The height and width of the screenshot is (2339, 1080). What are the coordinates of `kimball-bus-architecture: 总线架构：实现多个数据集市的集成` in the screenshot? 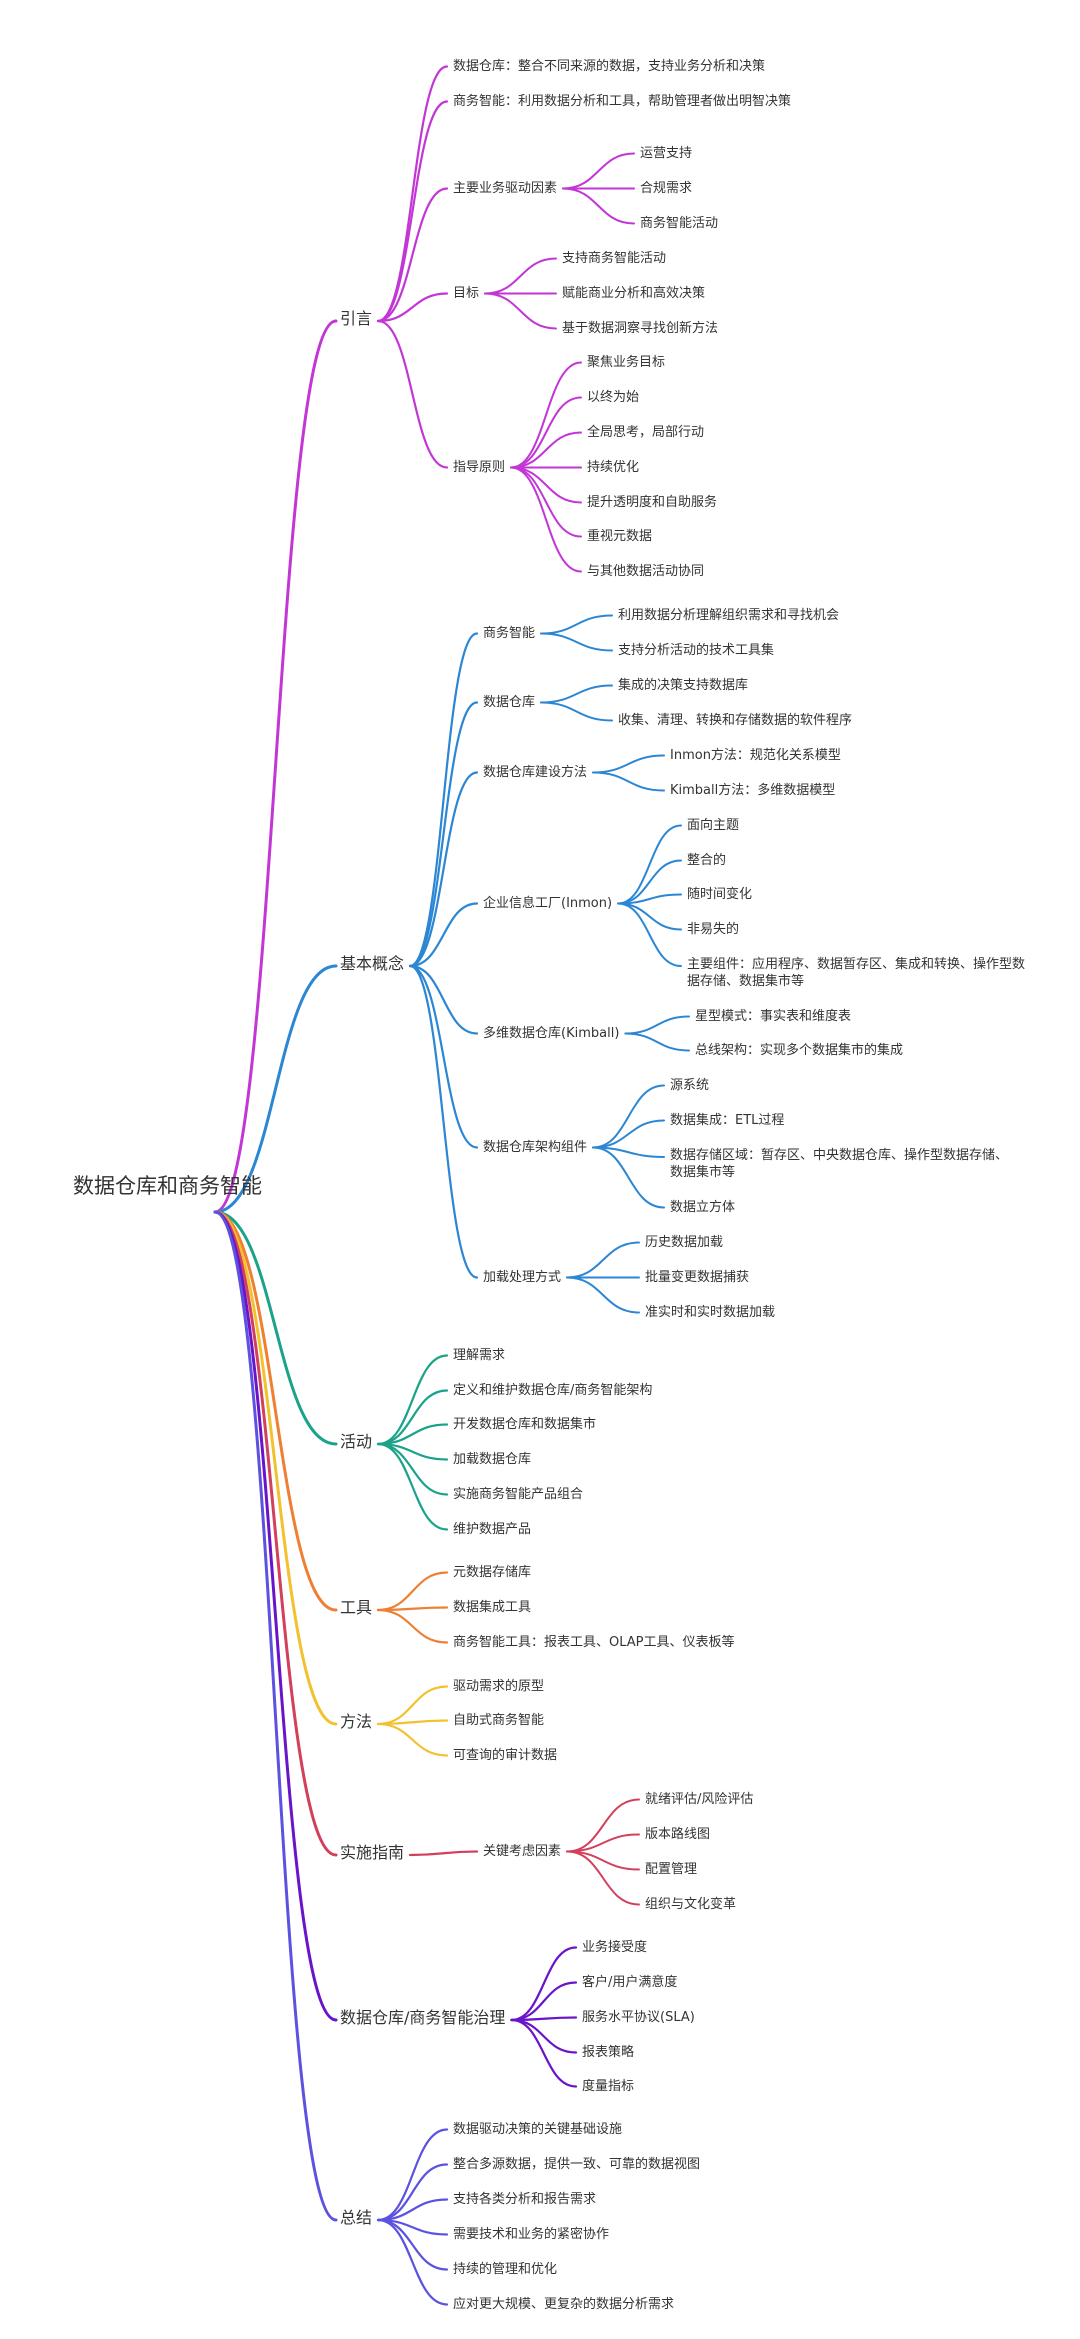 It's located at (799, 1050).